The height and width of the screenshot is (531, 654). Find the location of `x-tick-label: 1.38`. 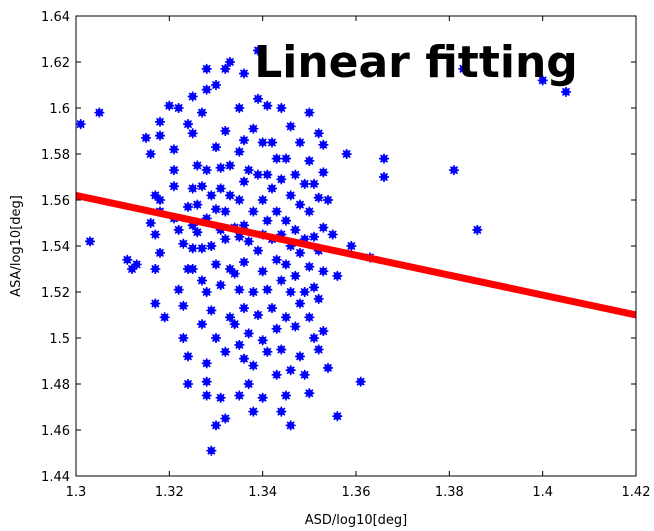

x-tick-label: 1.38 is located at coordinates (449, 492).